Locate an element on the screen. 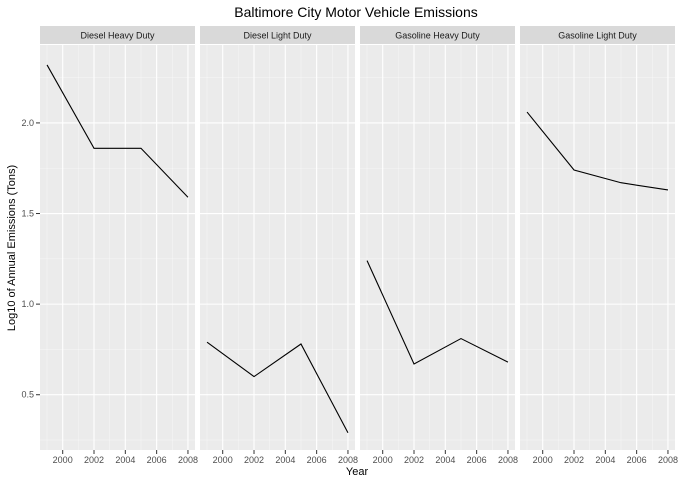  facet-strip-label: Diesel Heavy Duty is located at coordinates (117, 36).